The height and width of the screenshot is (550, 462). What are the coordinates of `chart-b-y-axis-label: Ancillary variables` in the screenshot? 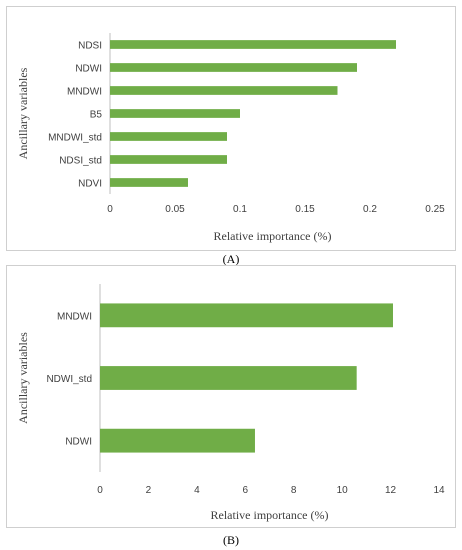 It's located at (23, 378).